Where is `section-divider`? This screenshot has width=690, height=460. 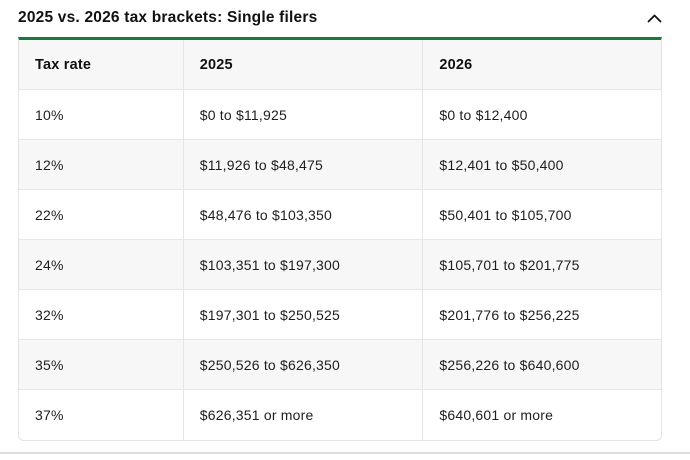 section-divider is located at coordinates (345, 453).